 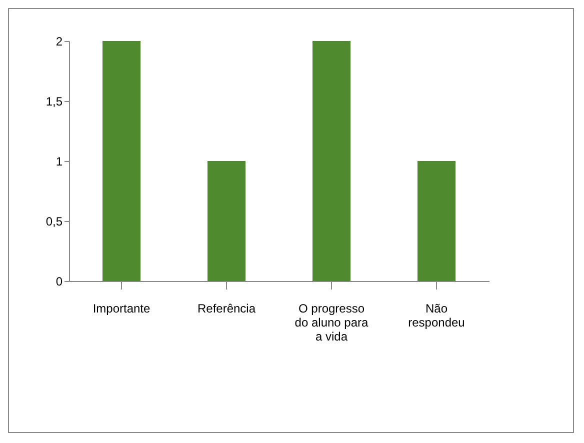 I want to click on y-tick-label: 0,5, so click(x=54, y=221).